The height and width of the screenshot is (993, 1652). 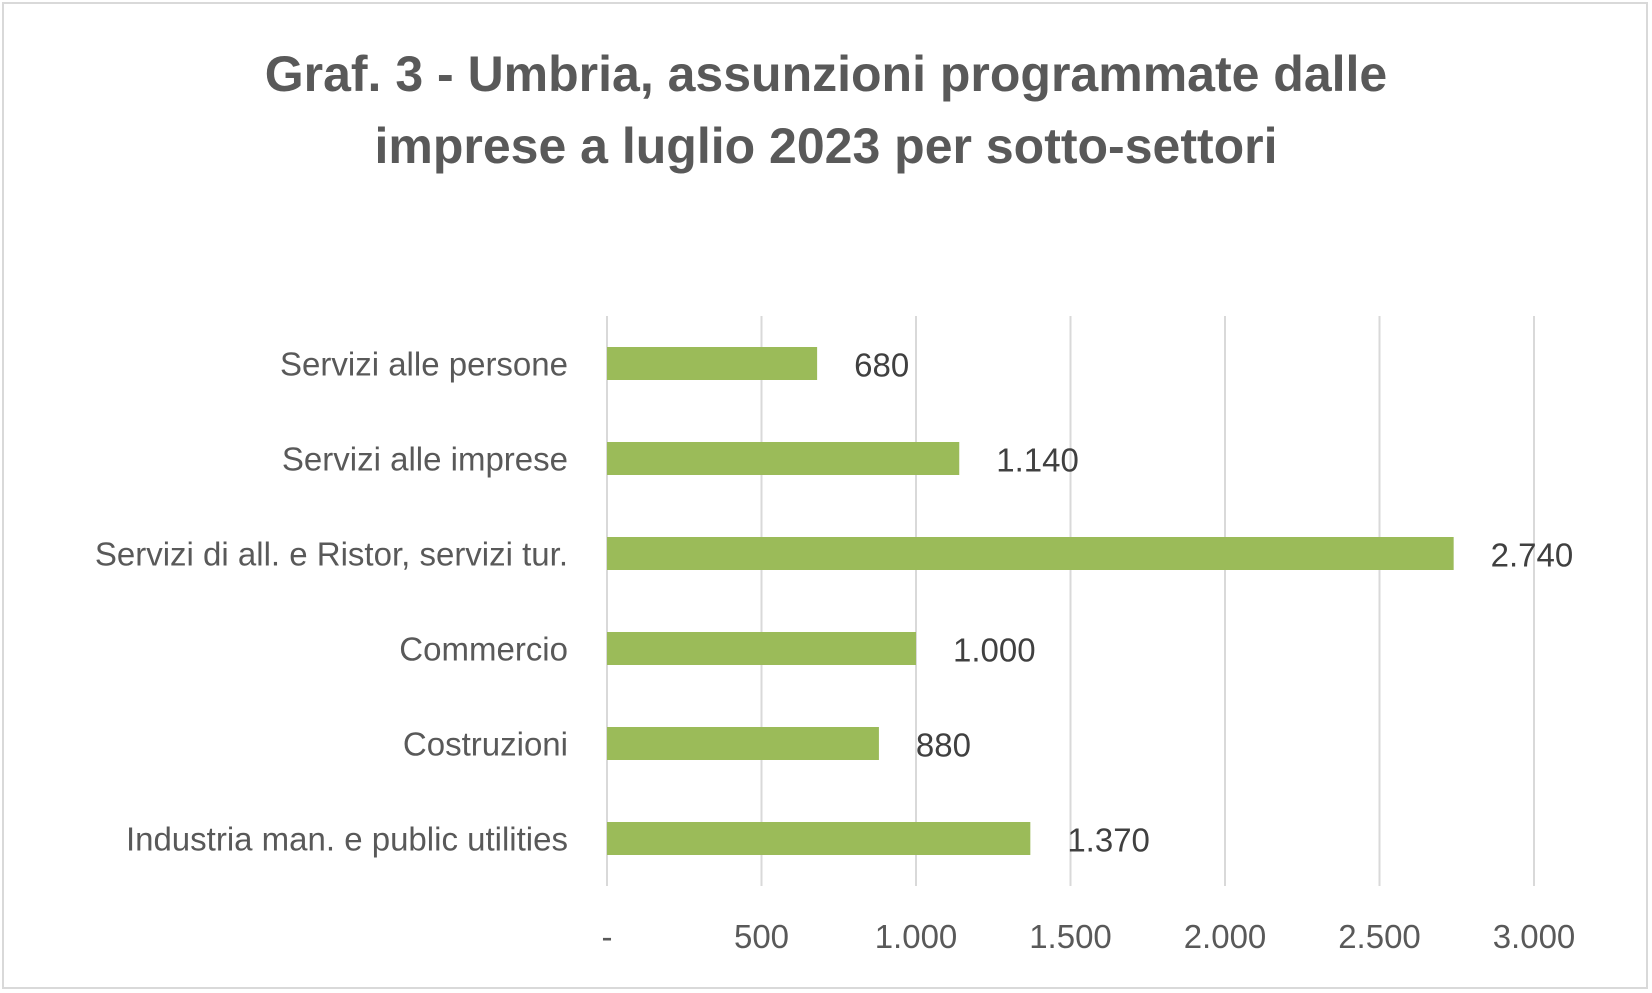 What do you see at coordinates (607, 936) in the screenshot?
I see `x-tick-label-0: -` at bounding box center [607, 936].